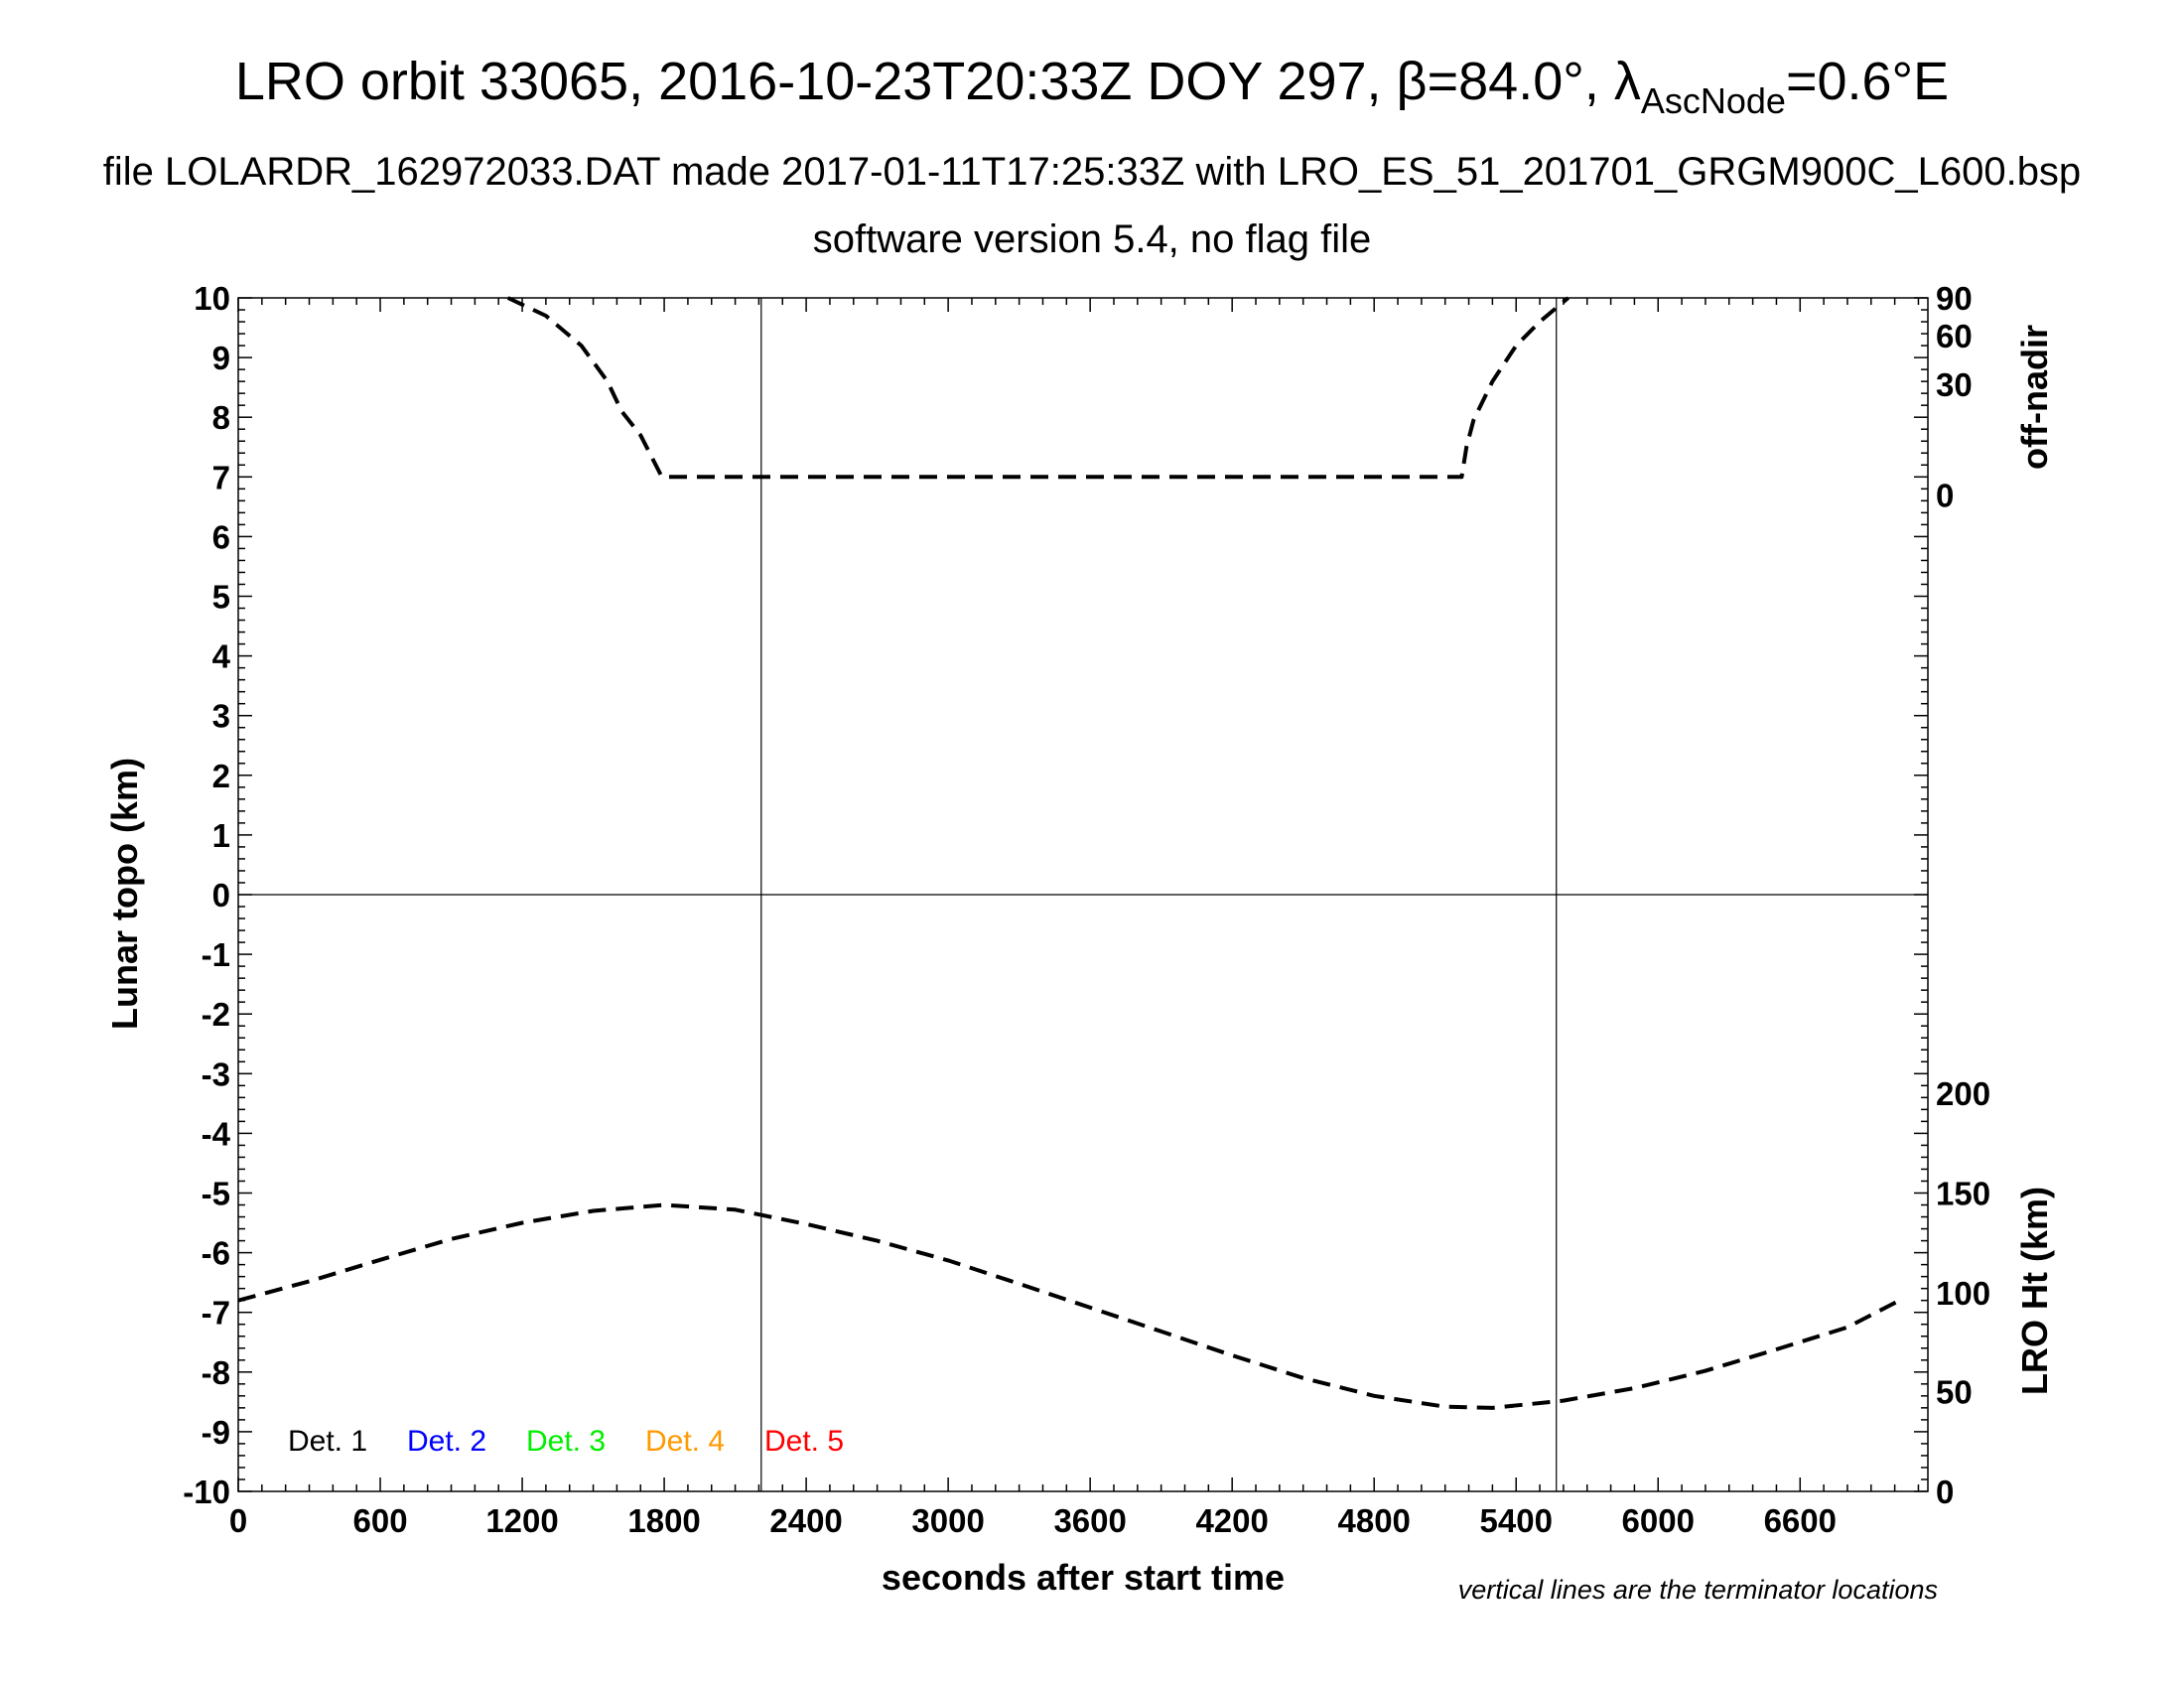  Describe the element at coordinates (1963, 1293) in the screenshot. I see `height-tick-label: 100` at that location.